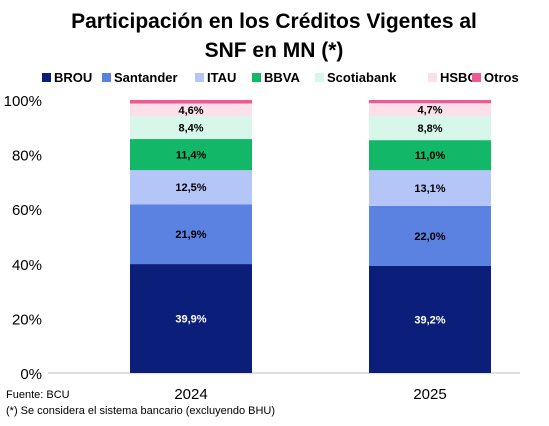 The image size is (549, 426). What do you see at coordinates (501, 77) in the screenshot?
I see `legend-label-otros: Otros` at bounding box center [501, 77].